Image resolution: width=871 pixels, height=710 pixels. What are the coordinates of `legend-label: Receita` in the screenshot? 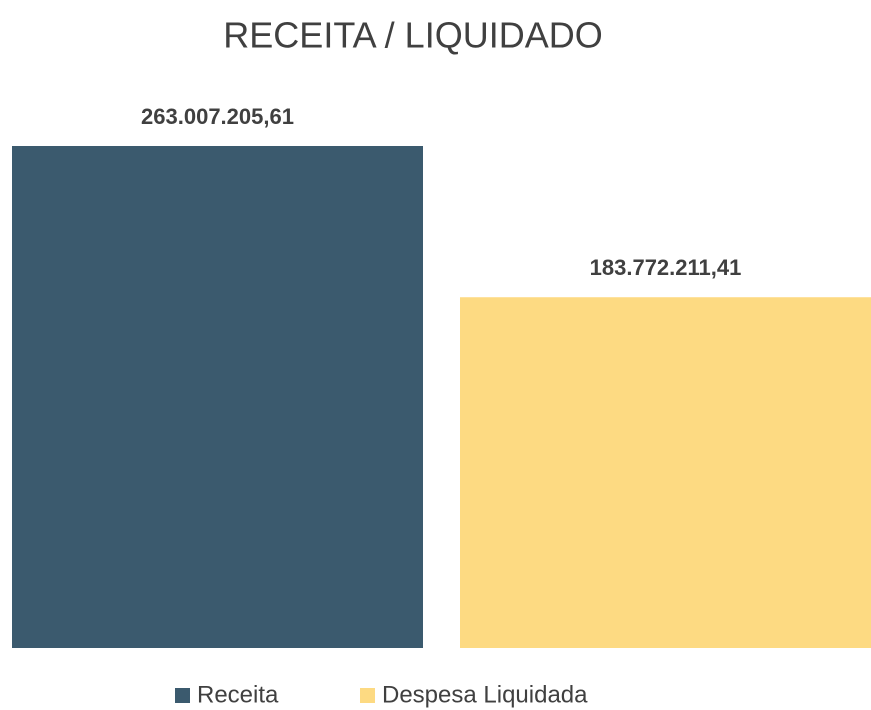 It's located at (238, 694).